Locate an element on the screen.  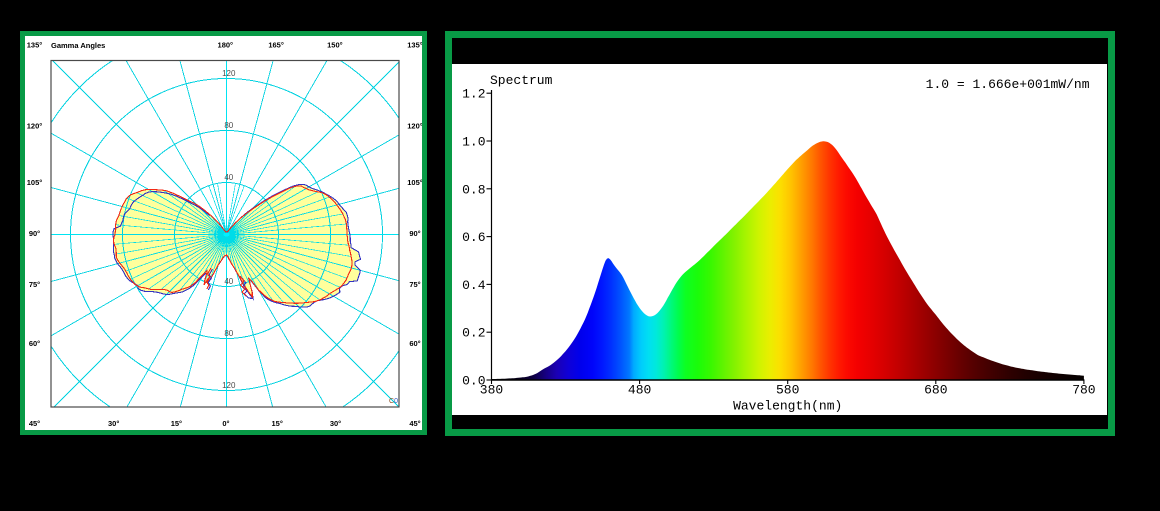
svg-text: Wavelength(nm) is located at coordinates (787, 406).